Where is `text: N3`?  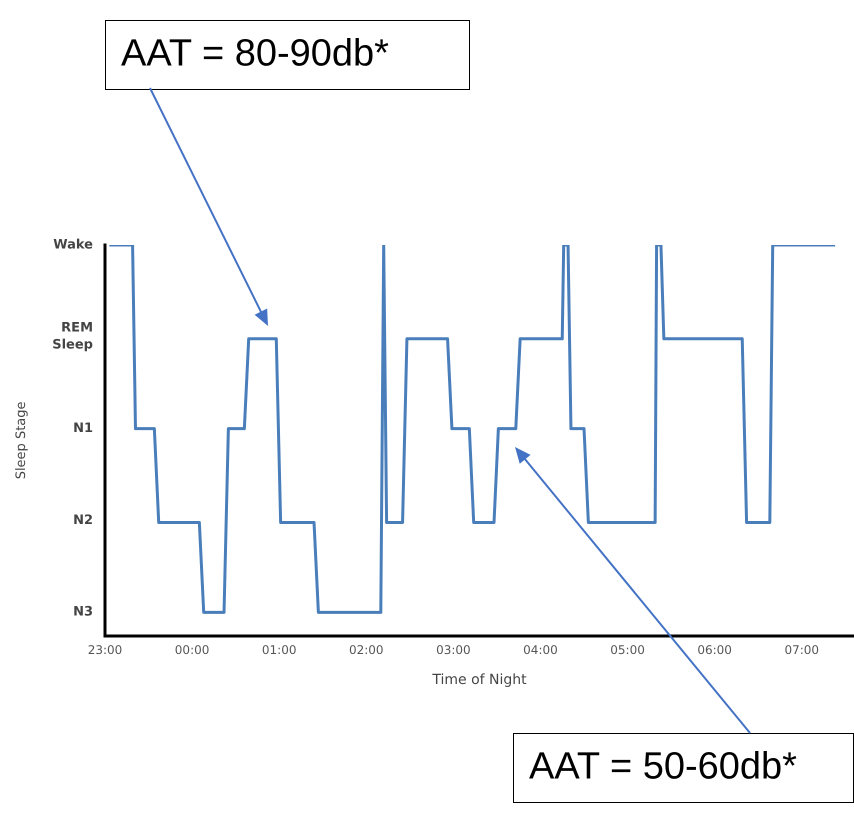 text: N3 is located at coordinates (83, 612).